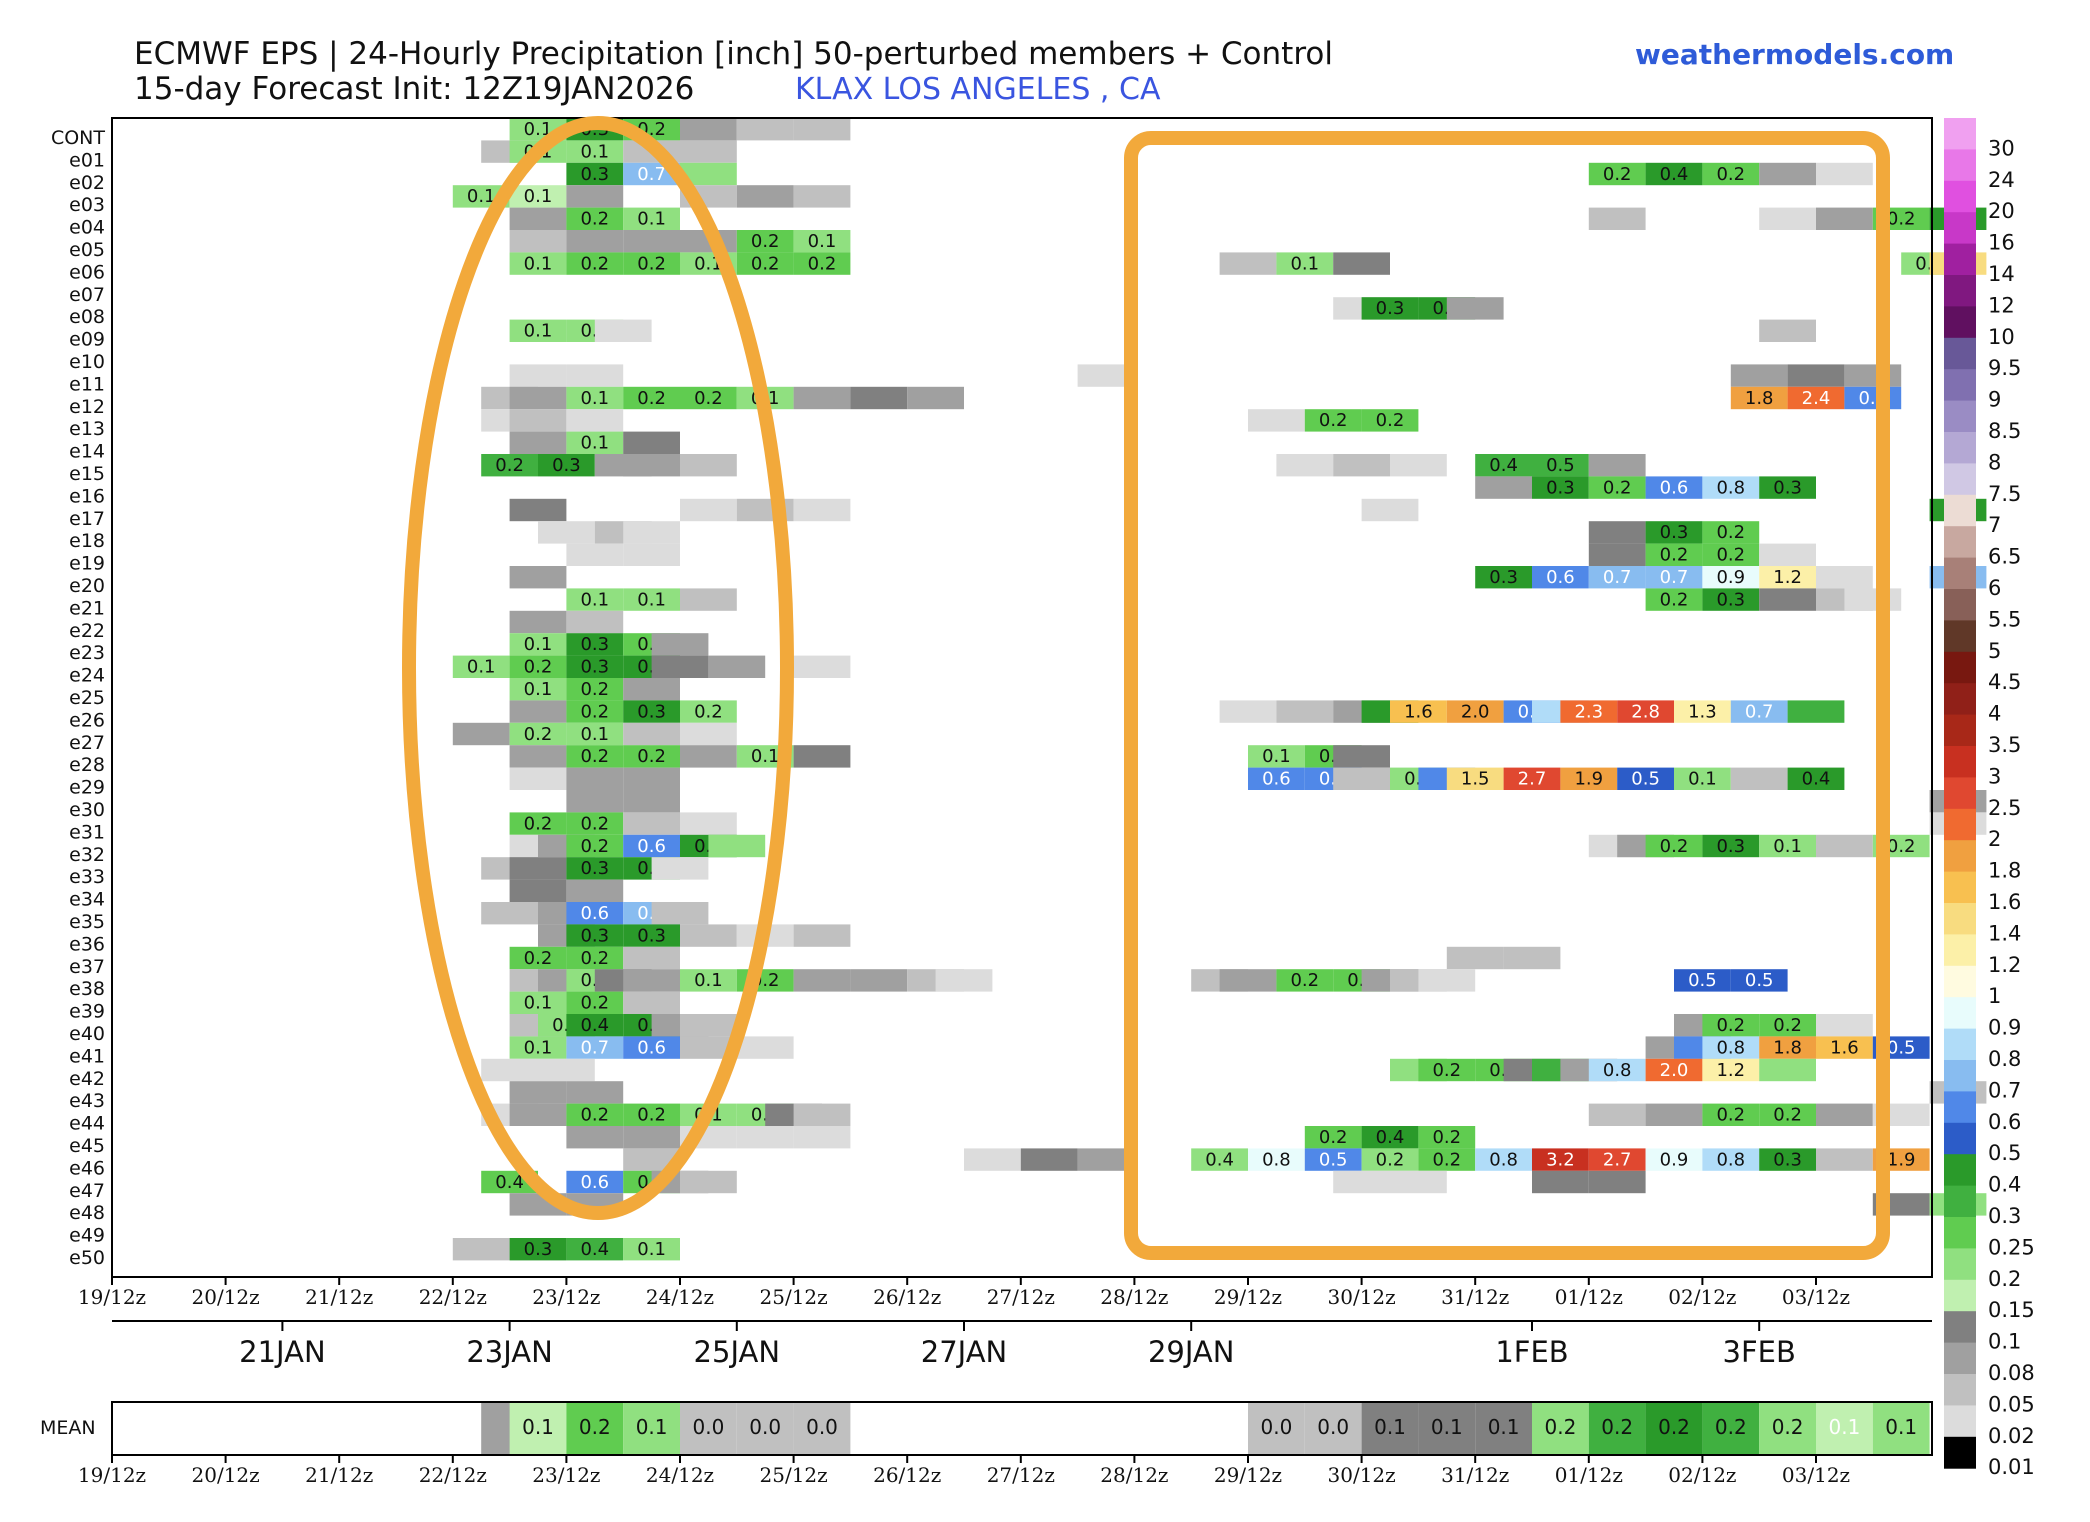  Describe the element at coordinates (87, 1191) in the screenshot. I see `row-label: e47` at that location.